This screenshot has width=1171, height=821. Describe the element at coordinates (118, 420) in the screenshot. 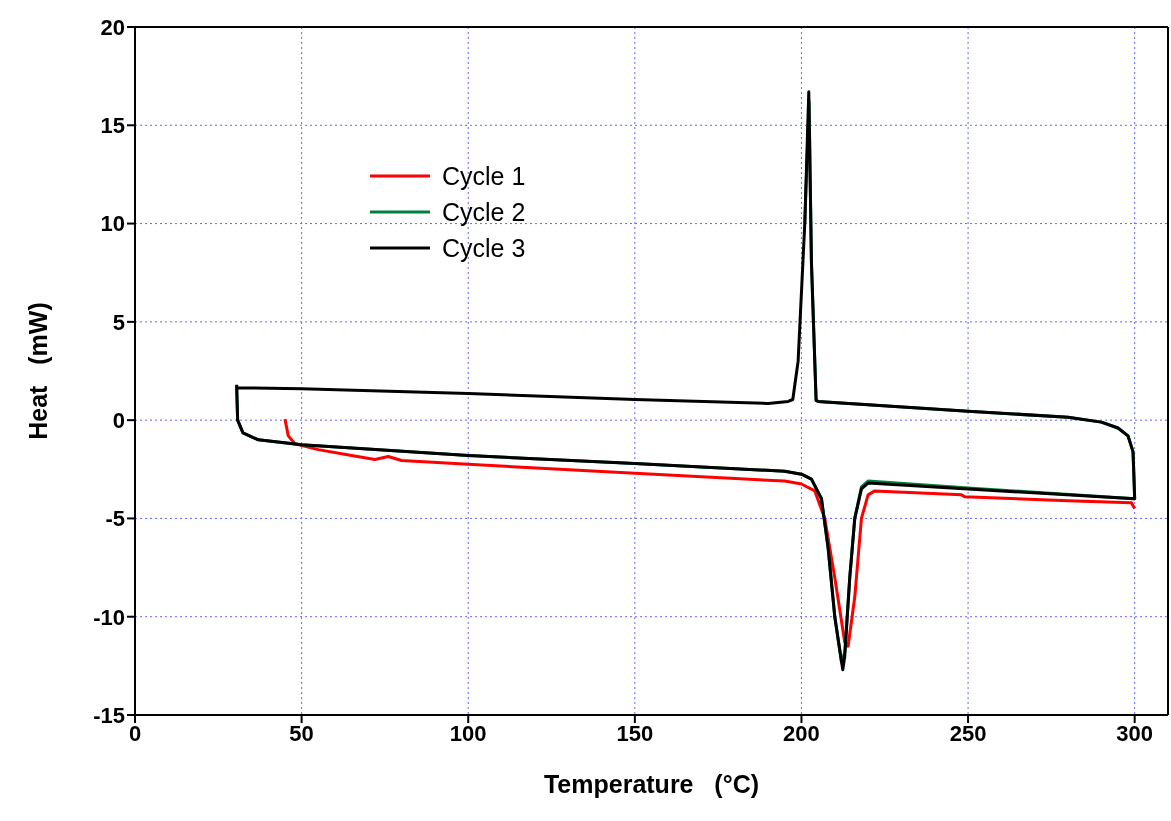

I see `y-tick-label: 0` at that location.